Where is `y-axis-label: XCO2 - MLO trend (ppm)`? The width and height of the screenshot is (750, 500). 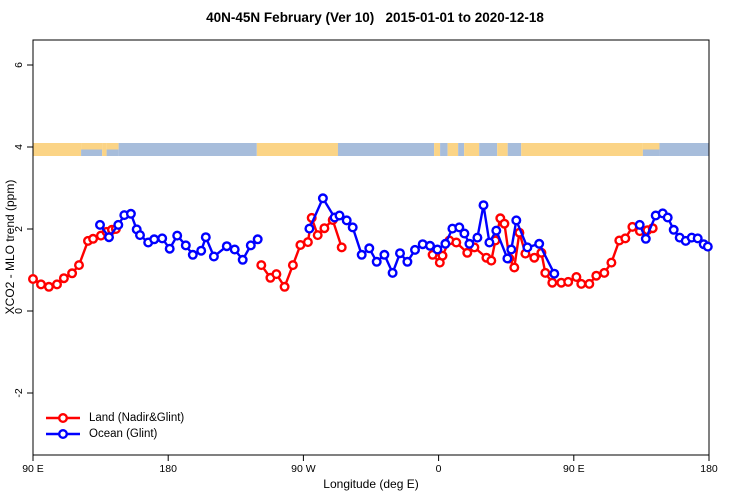
y-axis-label: XCO2 - MLO trend (ppm) is located at coordinates (10, 247).